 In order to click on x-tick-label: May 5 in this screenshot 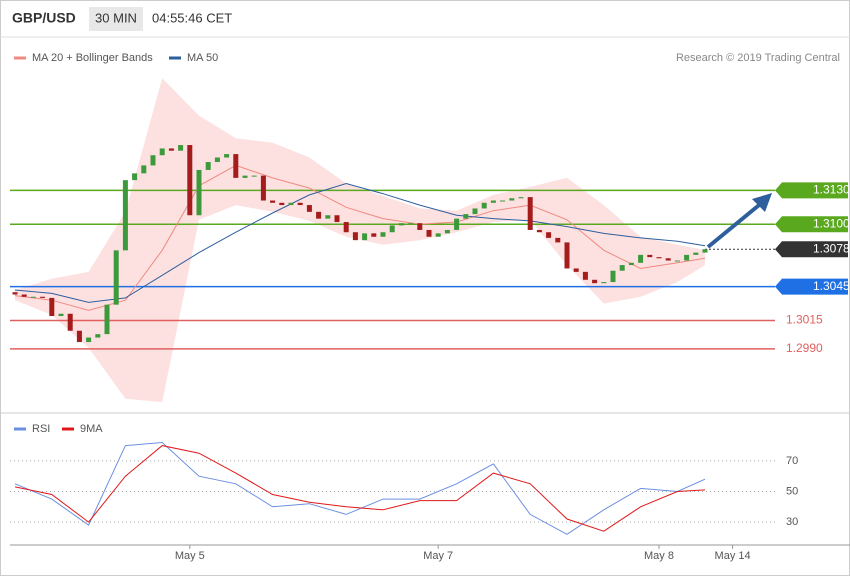, I will do `click(190, 556)`.